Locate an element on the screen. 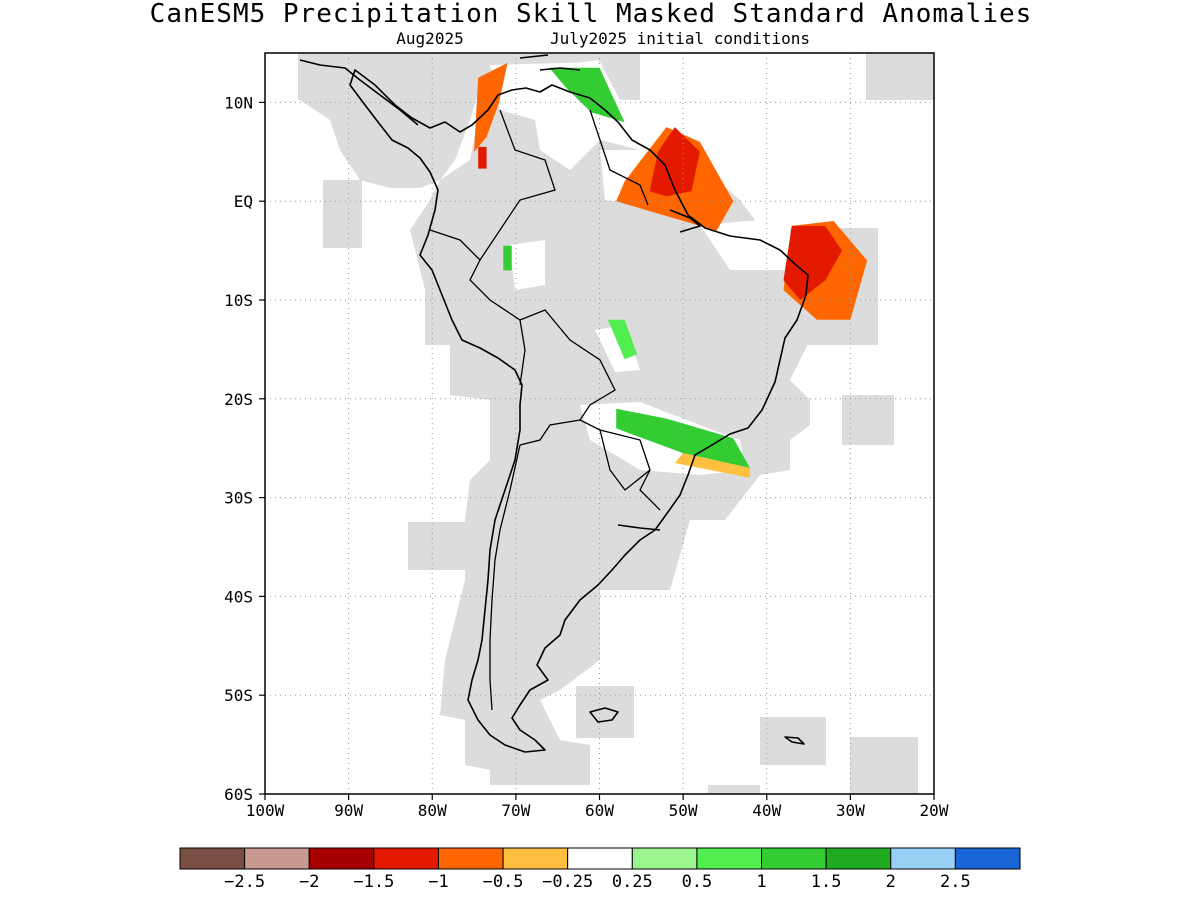 Image resolution: width=1200 pixels, height=900 pixels. anomaly-colombia-core is located at coordinates (482, 157).